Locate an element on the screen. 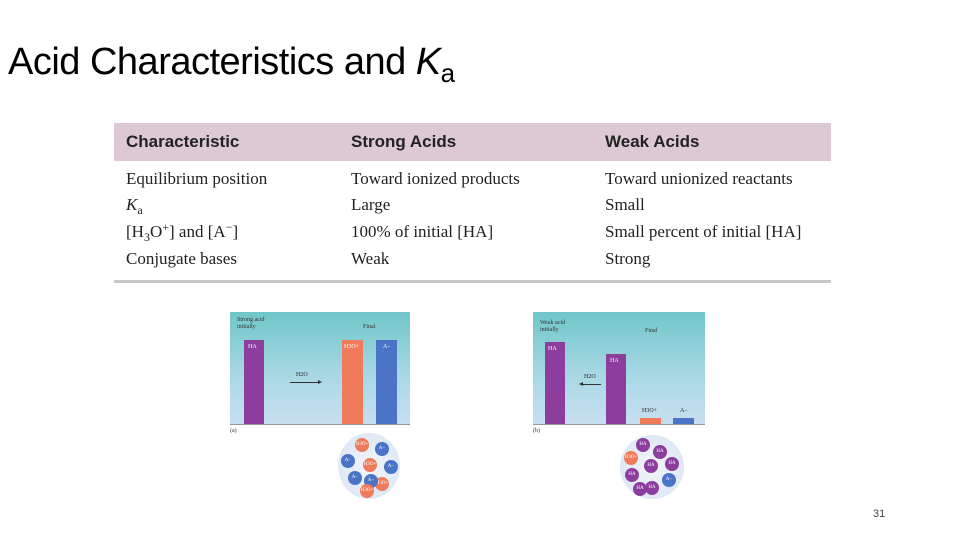 This screenshot has height=540, width=960. header-characteristic: Characteristic is located at coordinates (226, 142).